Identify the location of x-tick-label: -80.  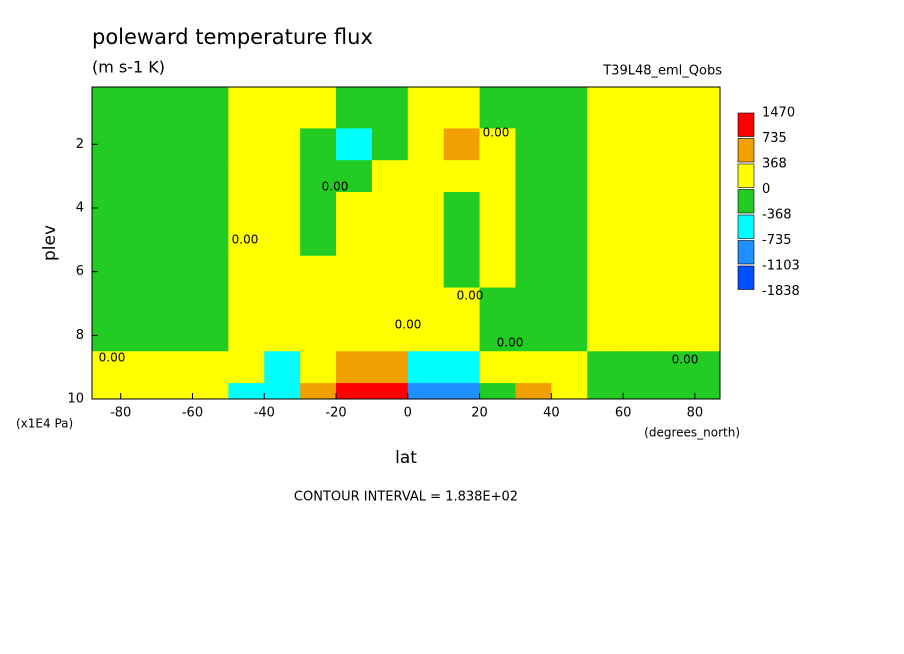
(120, 413).